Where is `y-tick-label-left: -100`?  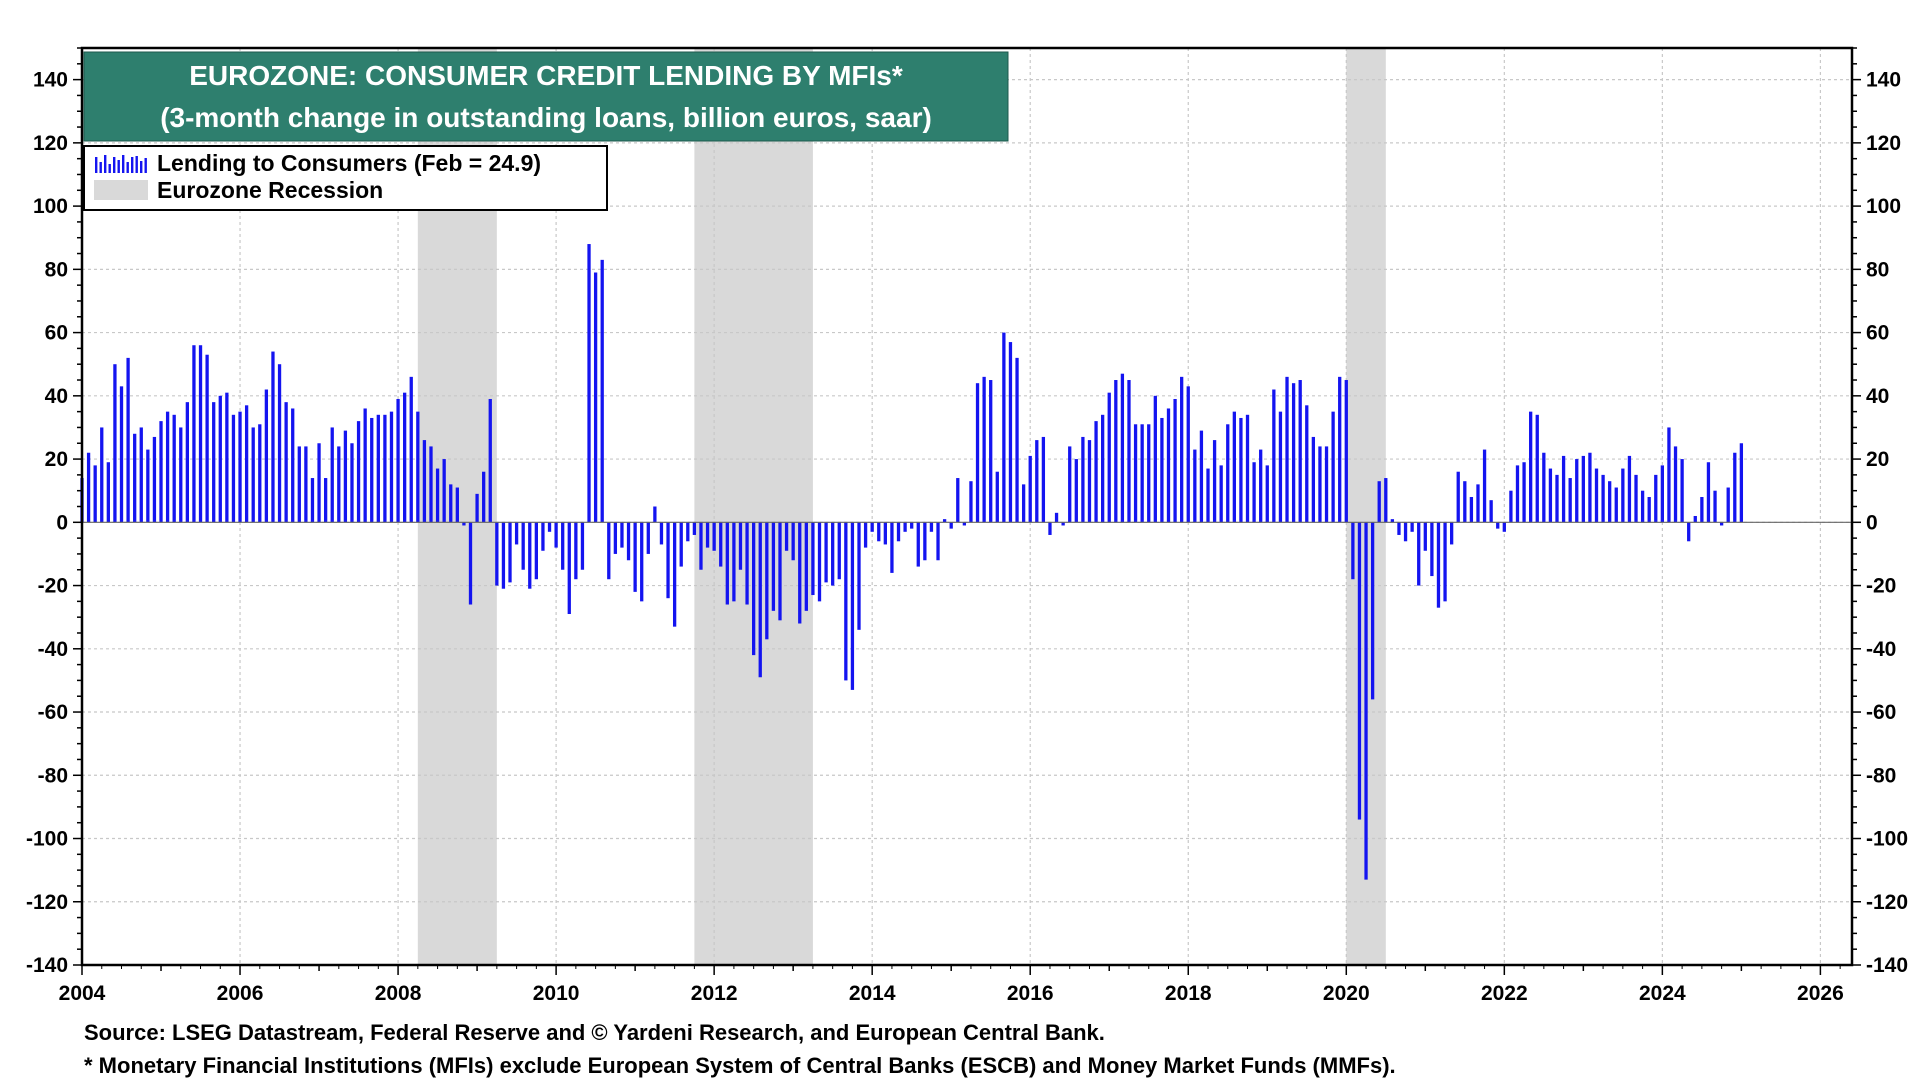
y-tick-label-left: -100 is located at coordinates (47, 839).